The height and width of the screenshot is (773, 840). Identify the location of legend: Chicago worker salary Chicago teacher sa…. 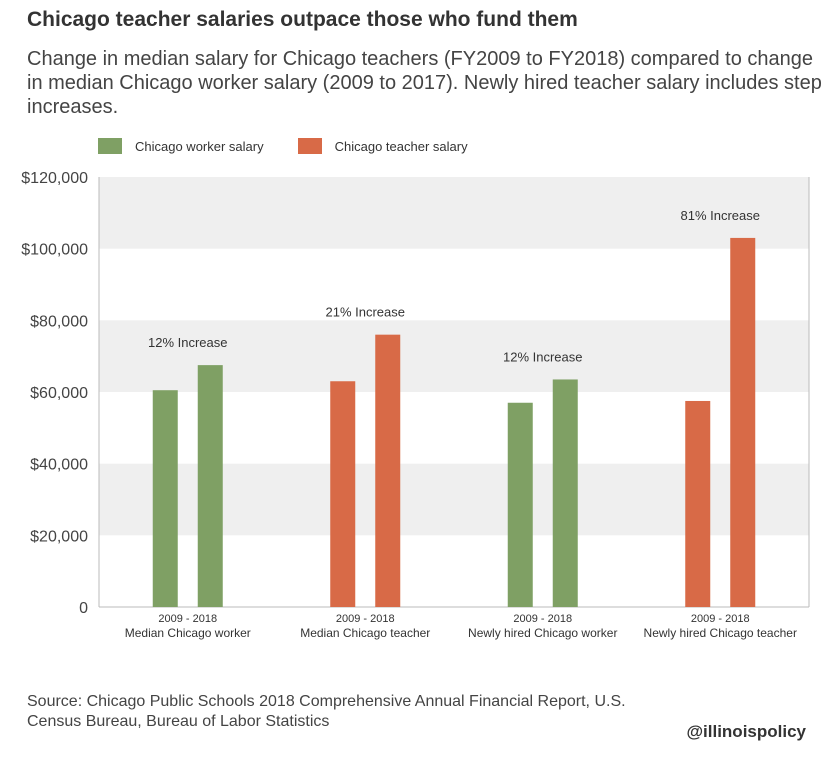
(300, 146).